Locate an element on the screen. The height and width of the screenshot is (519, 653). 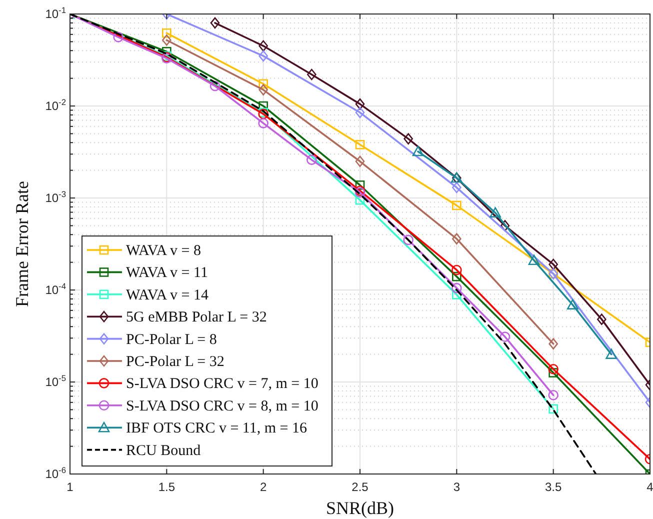
y-tick-label: 10$^{-6}$ is located at coordinates (55, 473).